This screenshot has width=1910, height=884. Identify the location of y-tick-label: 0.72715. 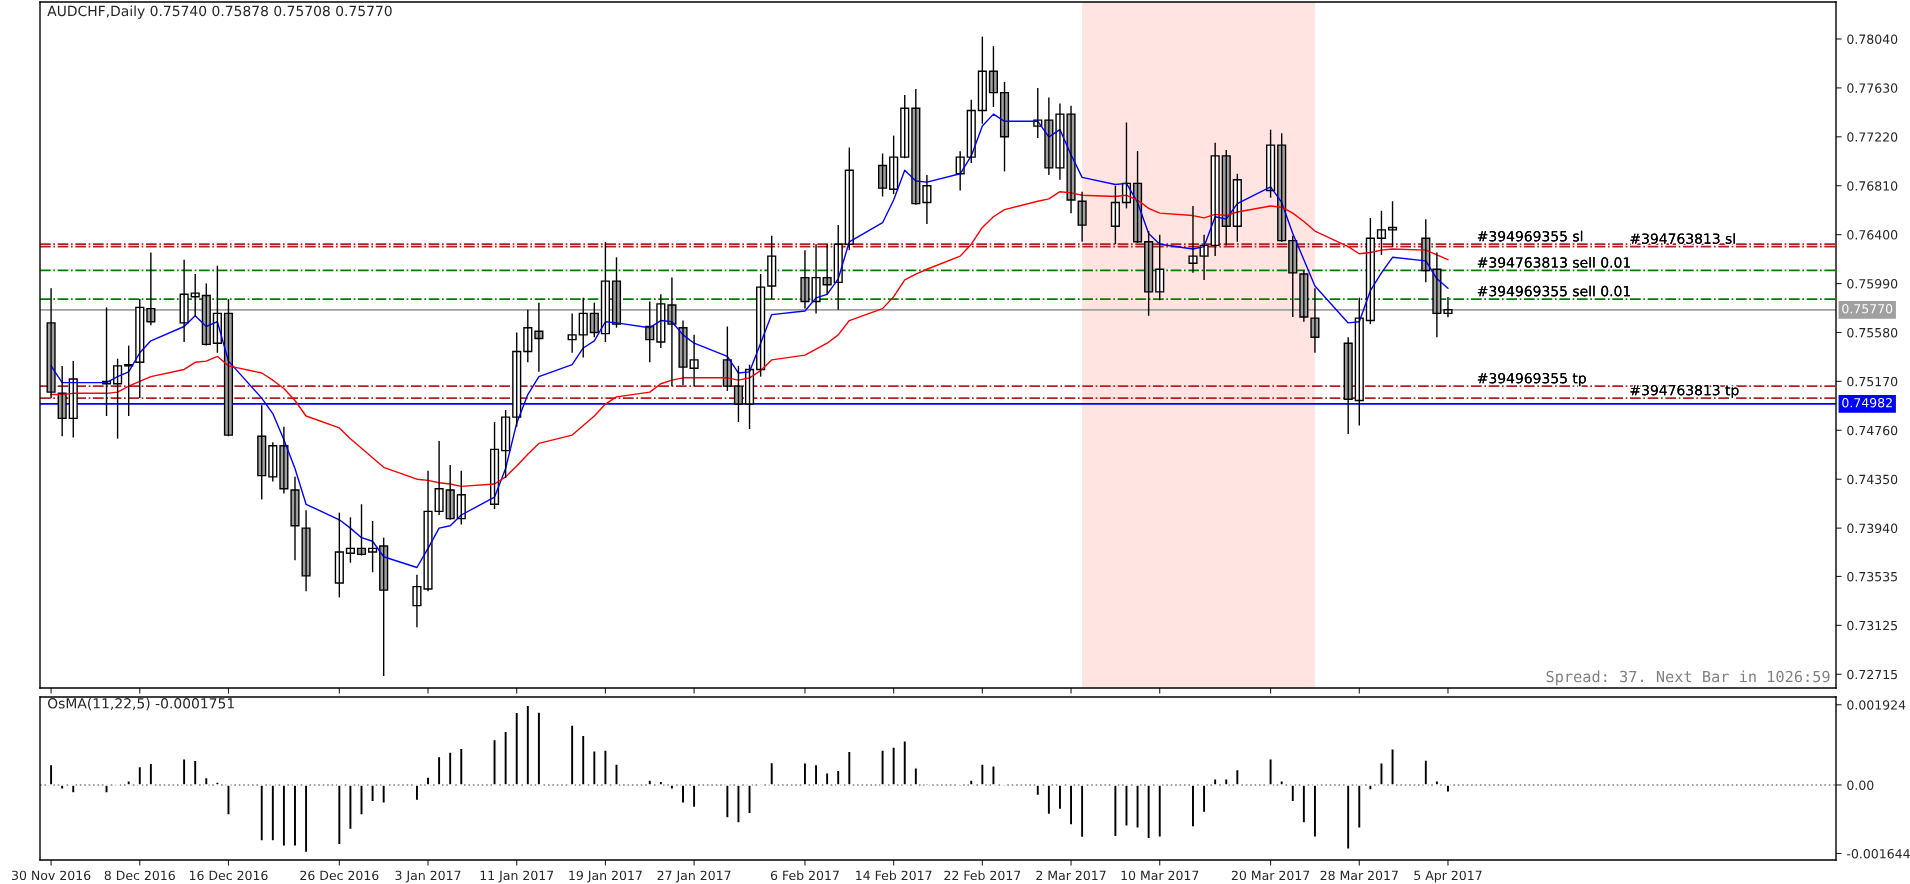
(1872, 674).